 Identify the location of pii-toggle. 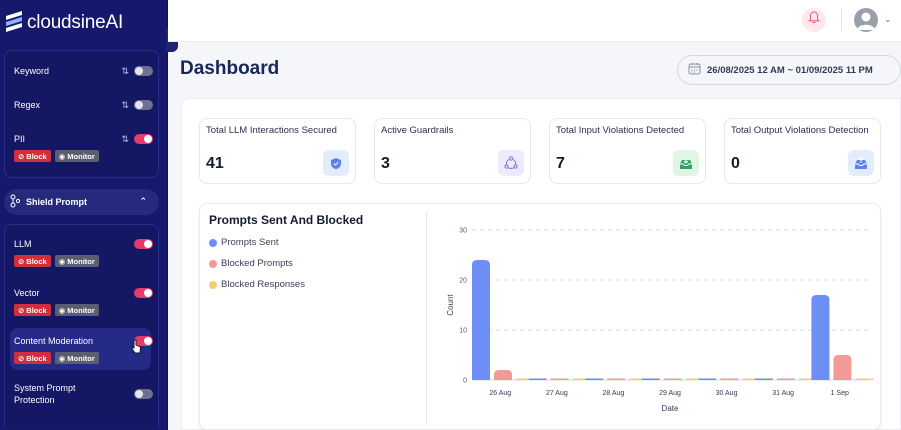
(143, 139).